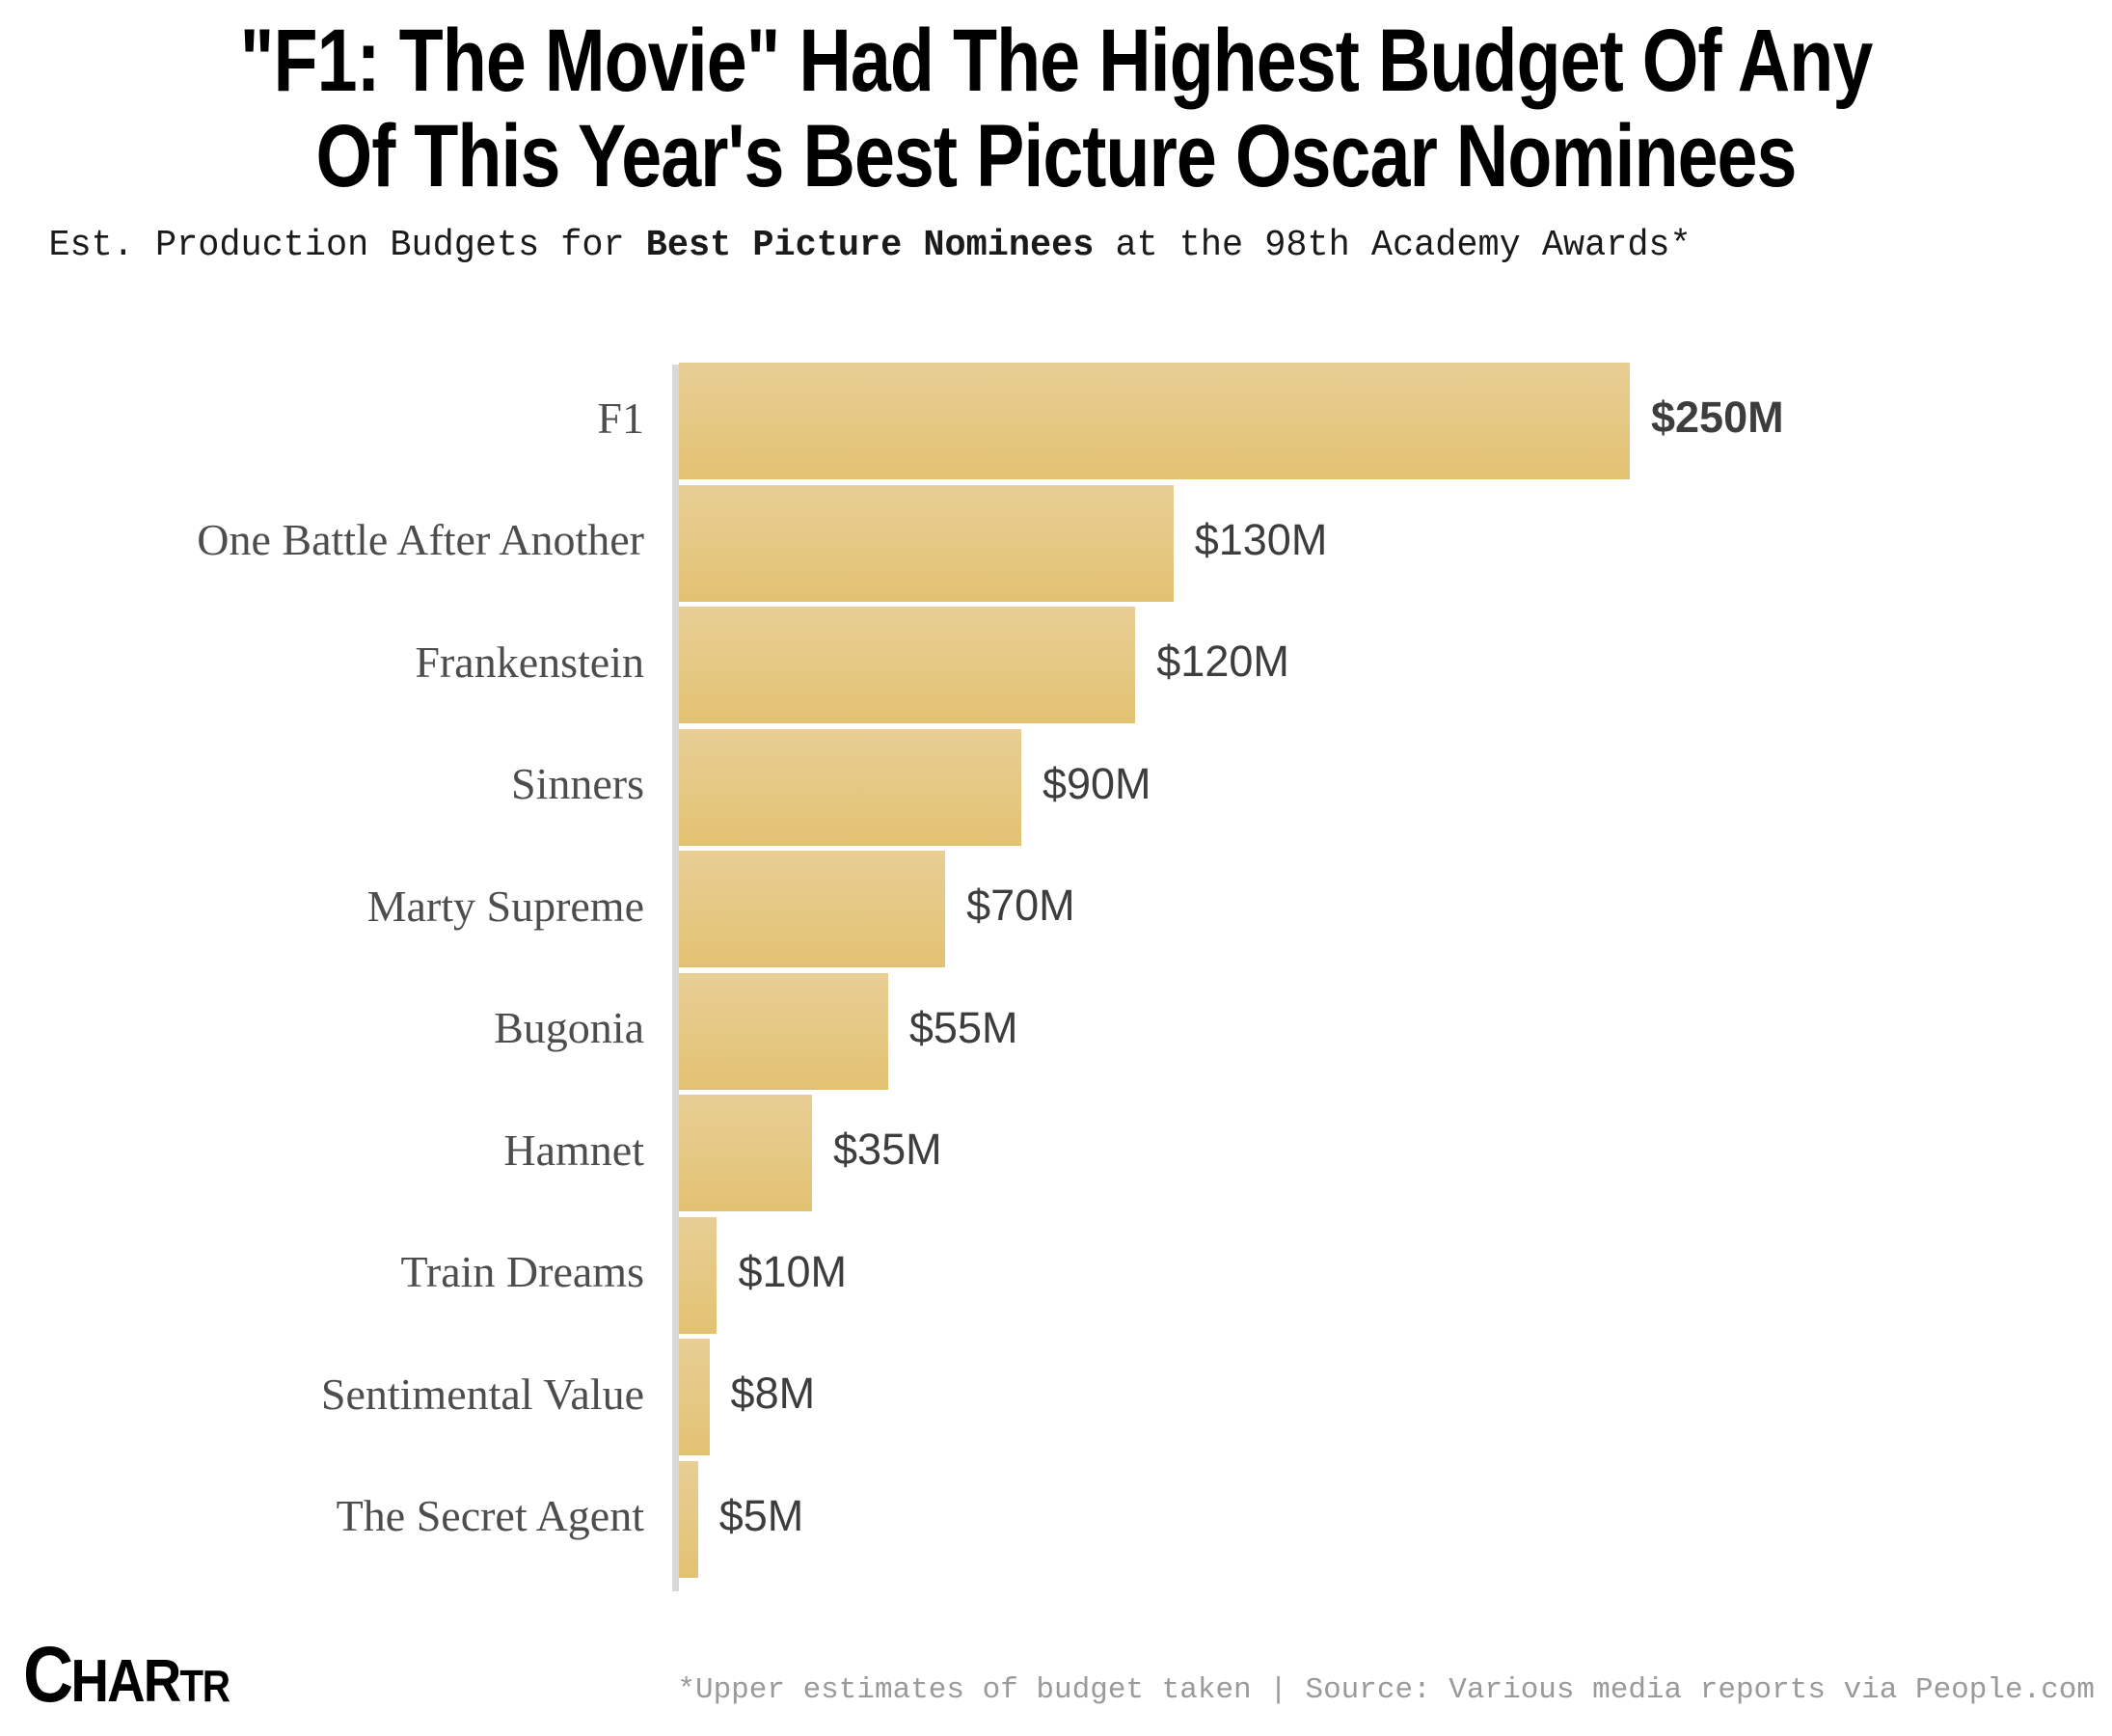  What do you see at coordinates (48, 1675) in the screenshot?
I see `logo-part-c: C` at bounding box center [48, 1675].